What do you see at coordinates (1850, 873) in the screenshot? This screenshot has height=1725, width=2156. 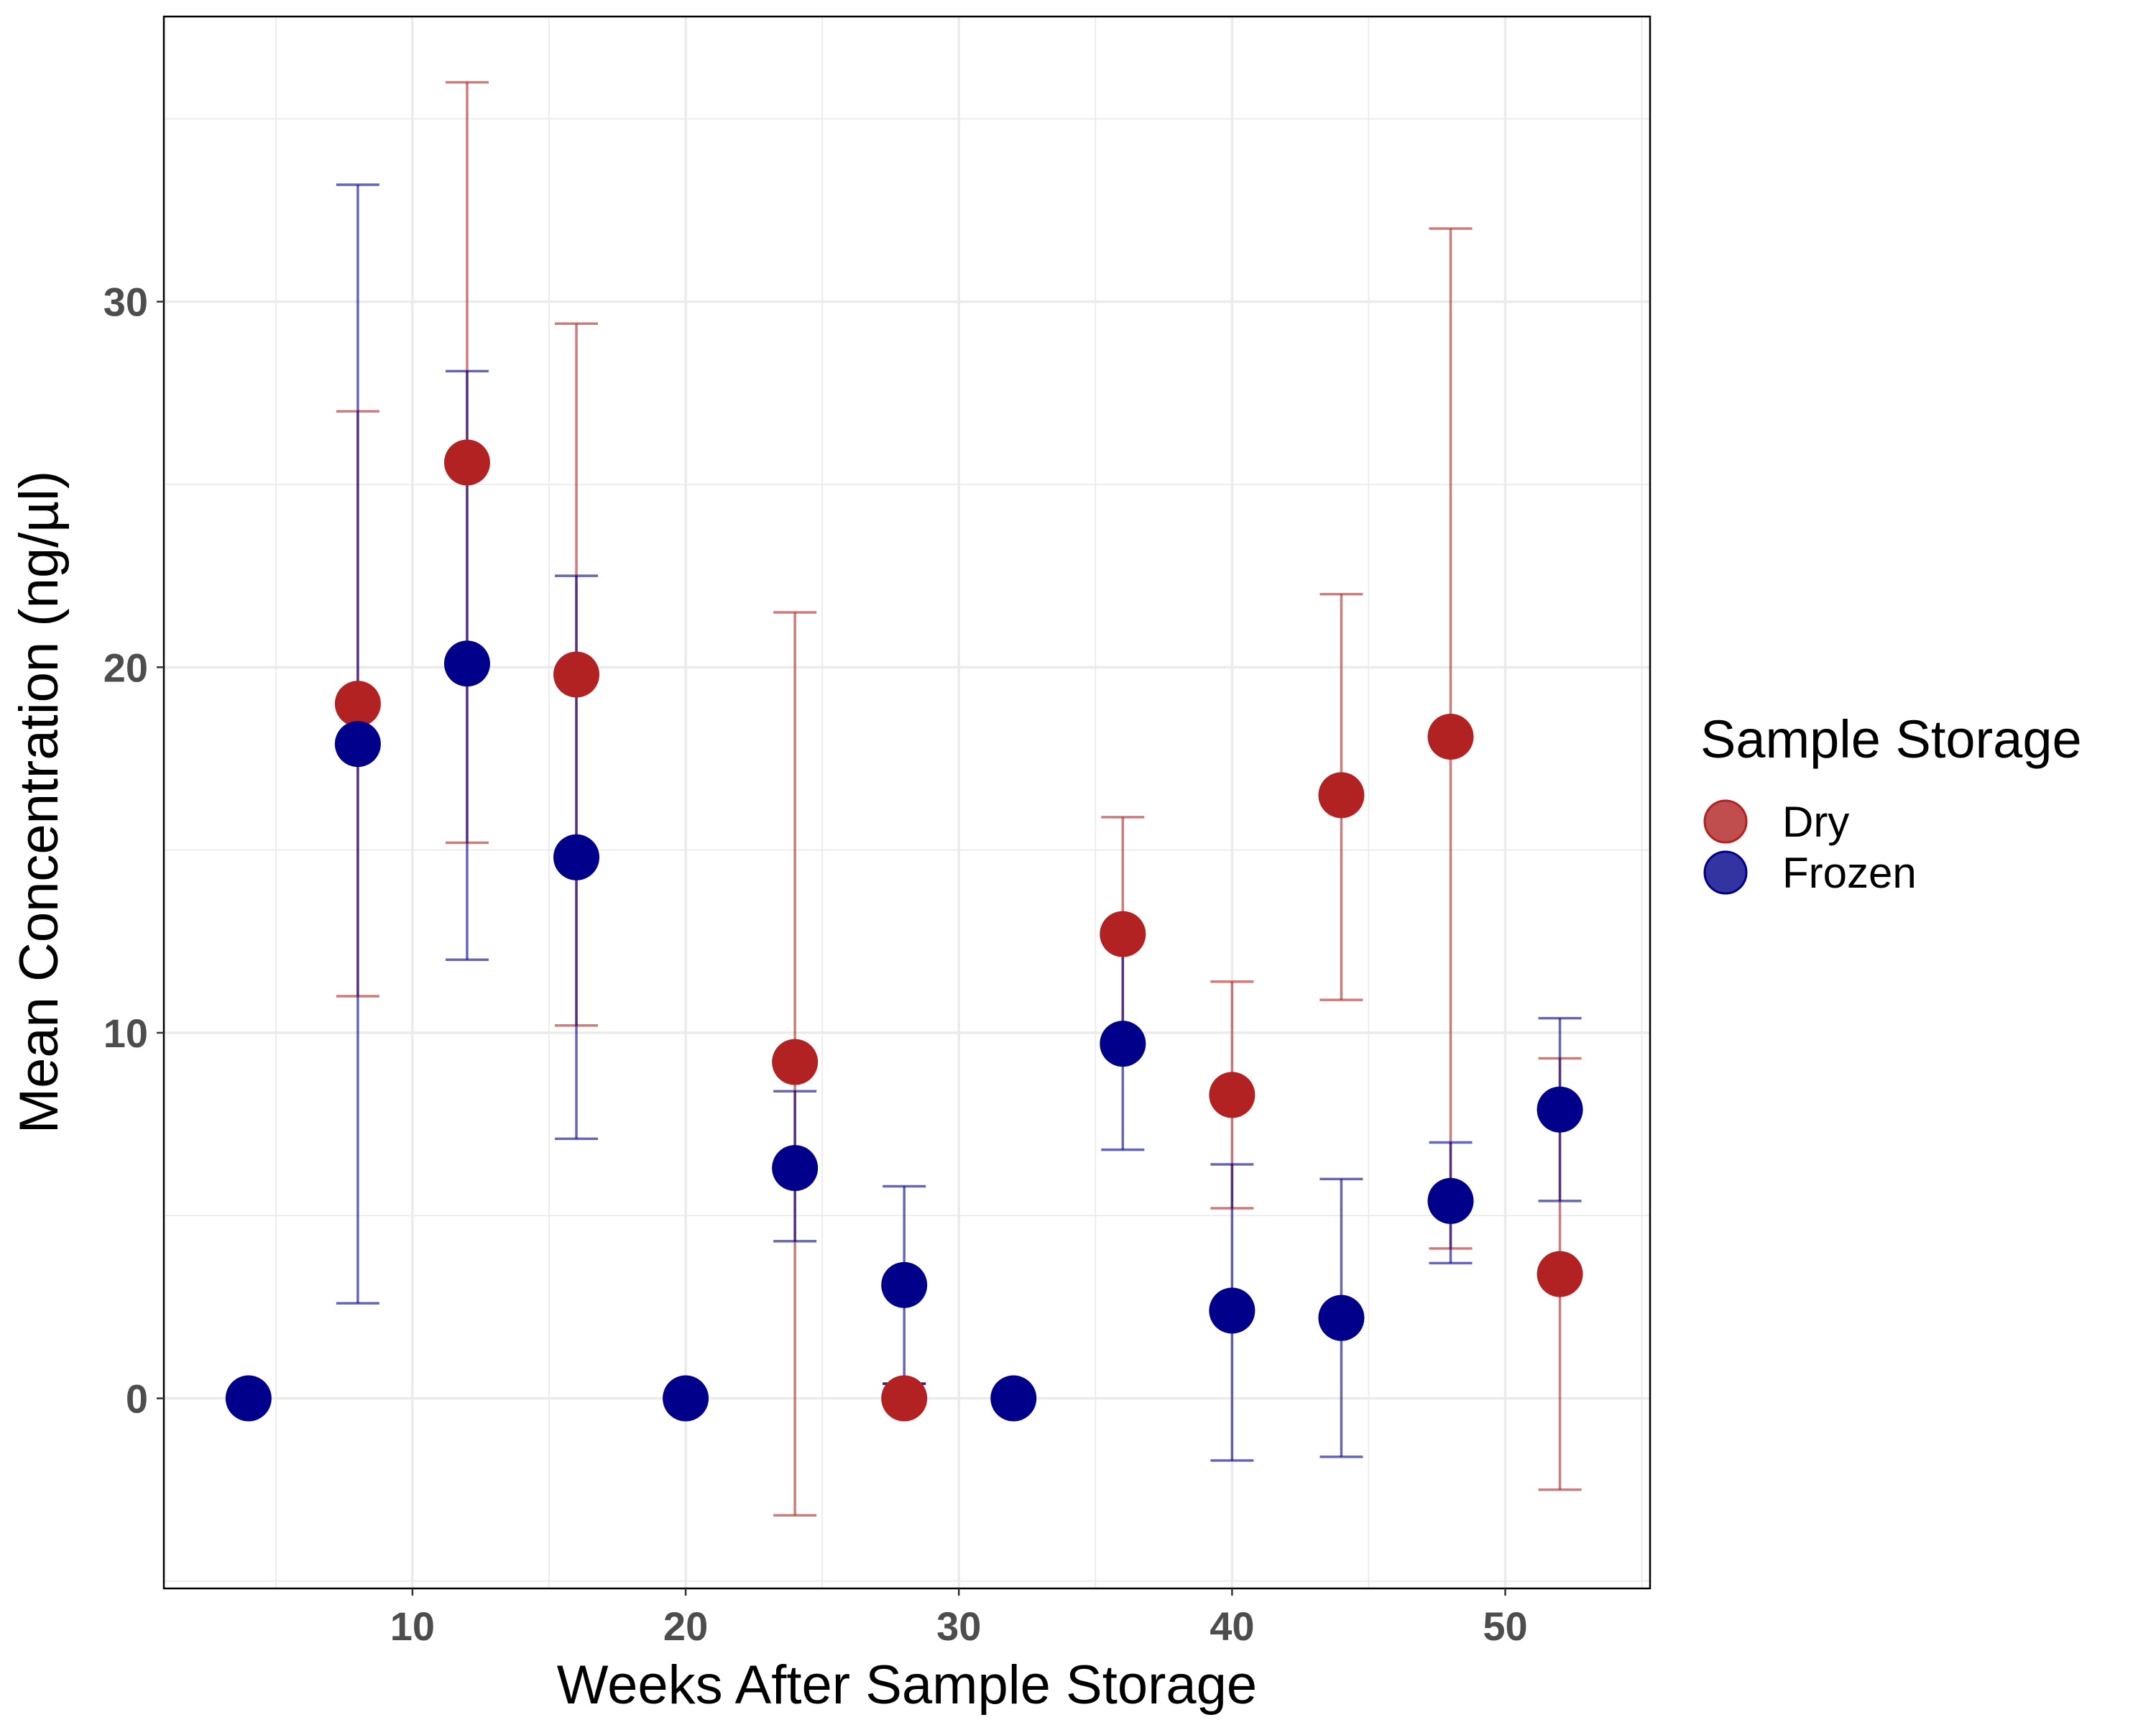 I see `legend-label-frozen: Frozen` at bounding box center [1850, 873].